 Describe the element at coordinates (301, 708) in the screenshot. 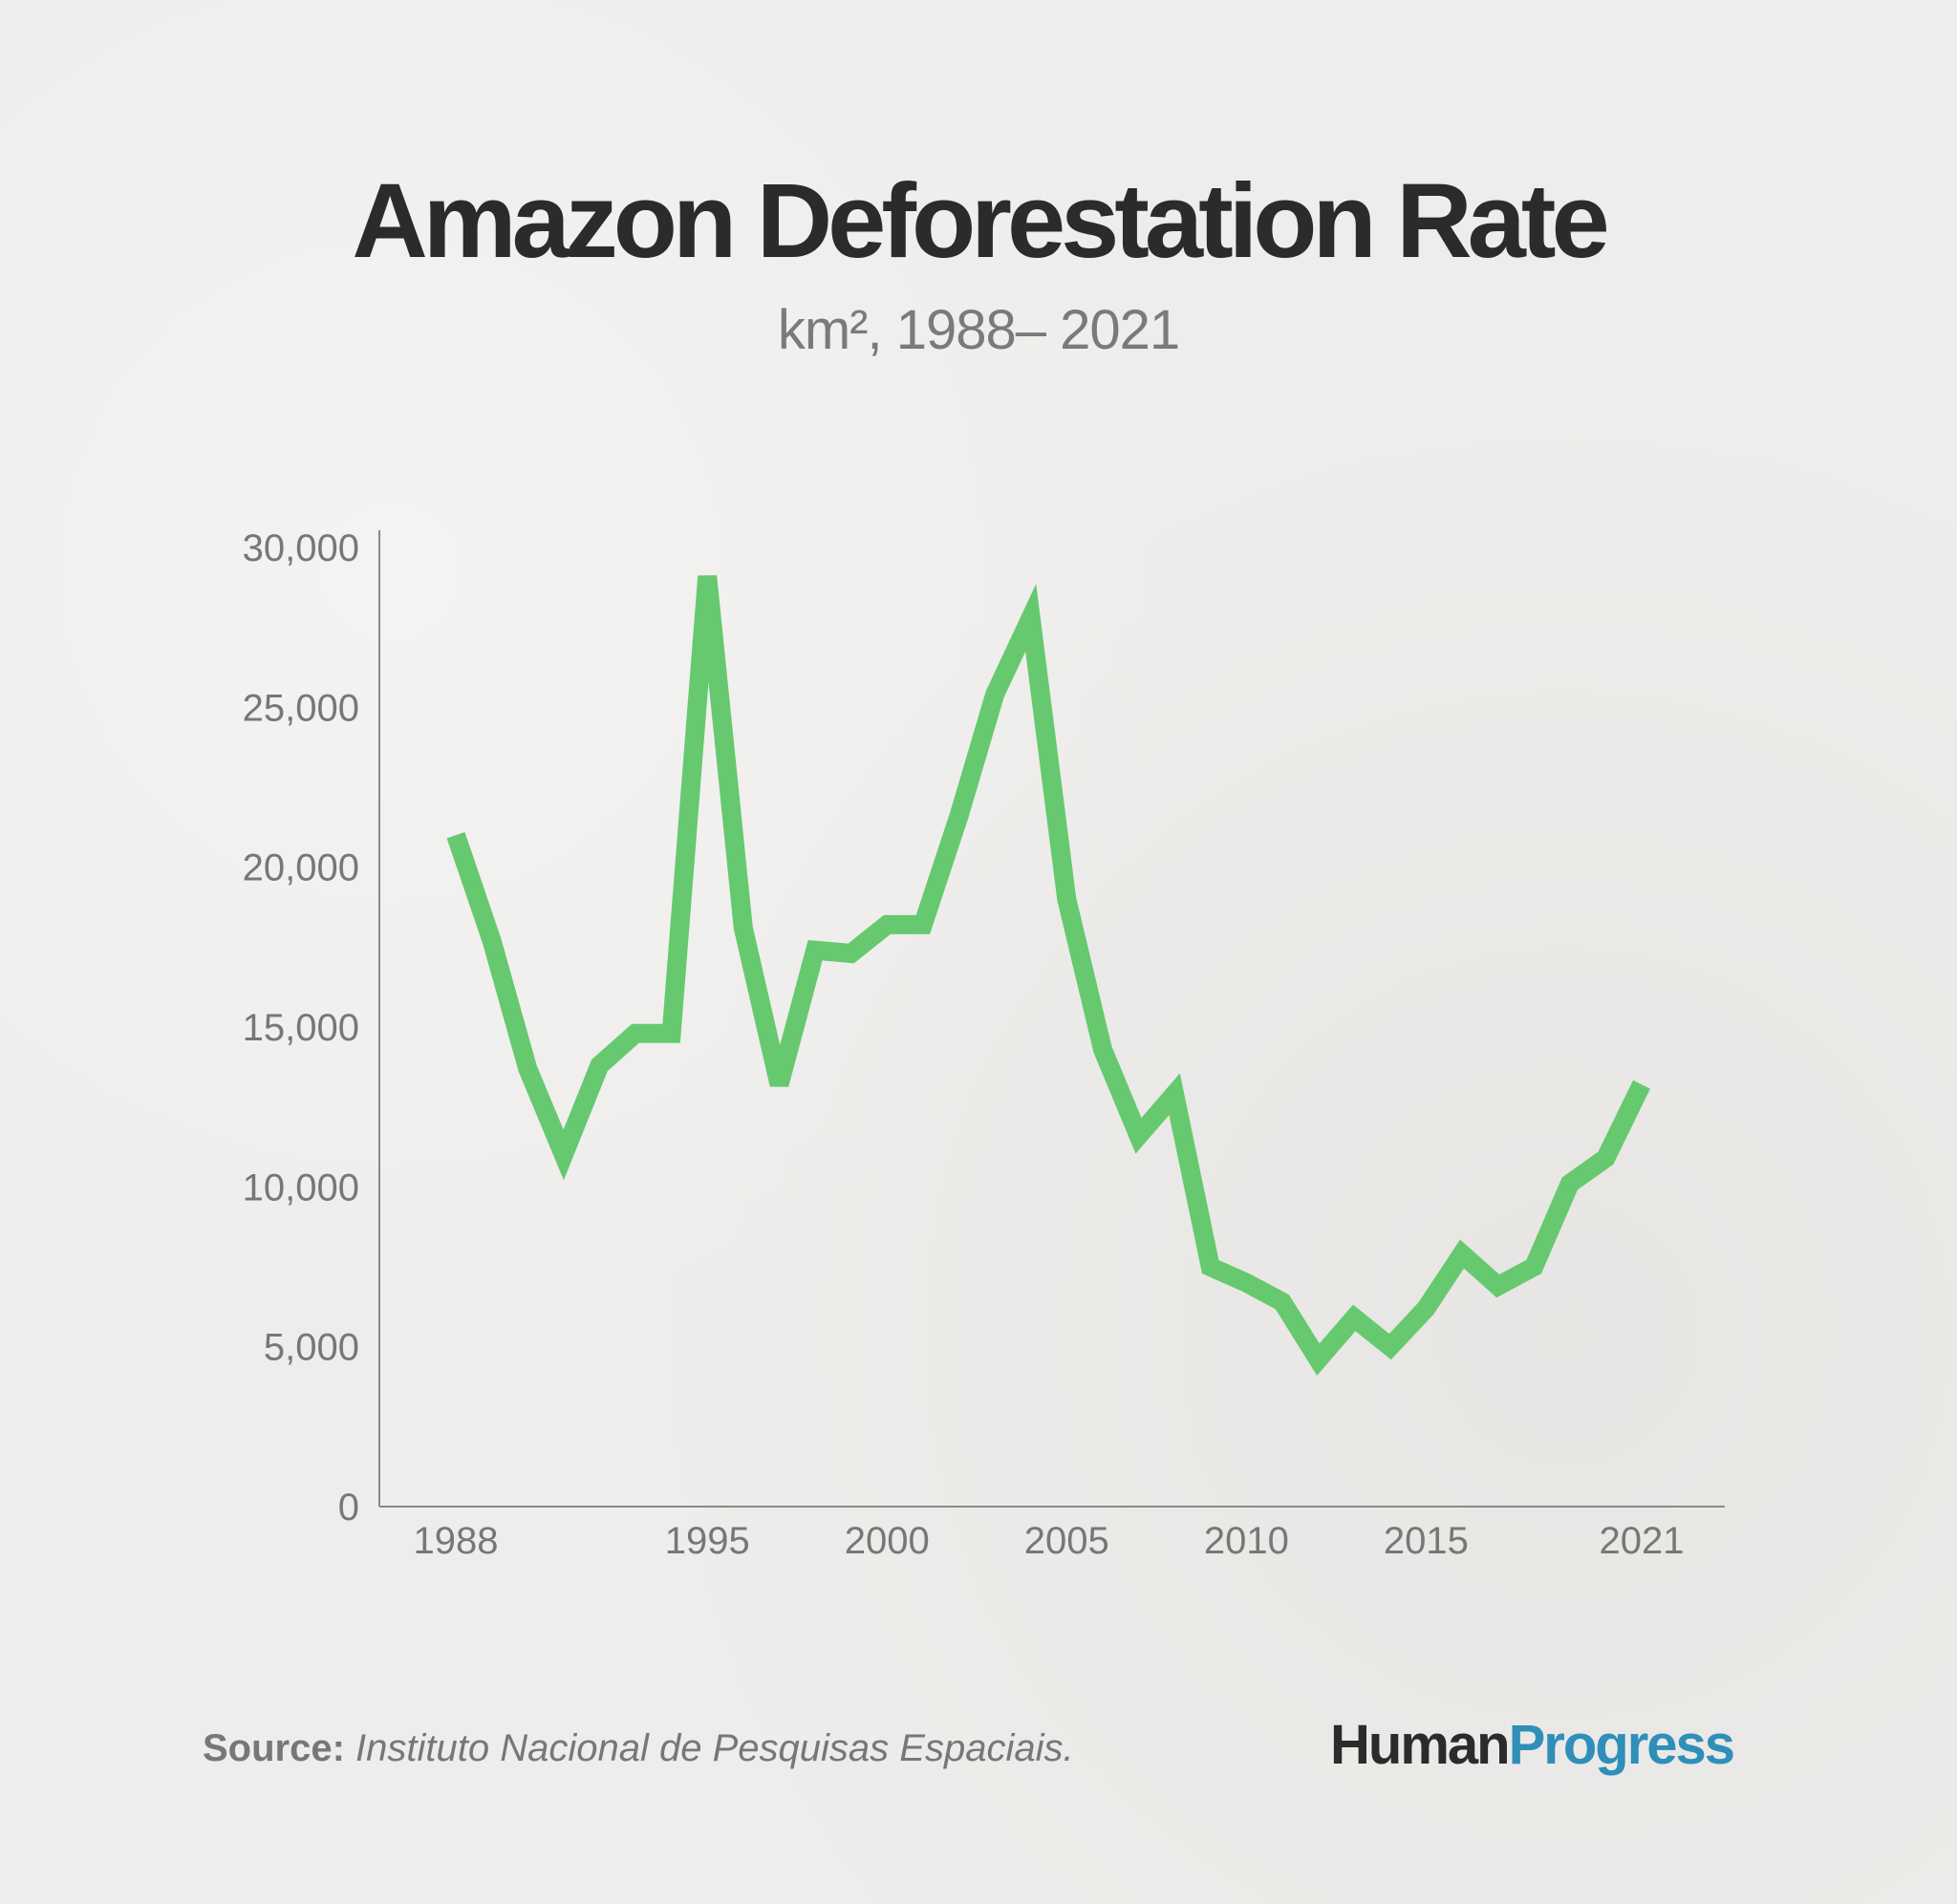

I see `y-tick-label: 25,000` at that location.